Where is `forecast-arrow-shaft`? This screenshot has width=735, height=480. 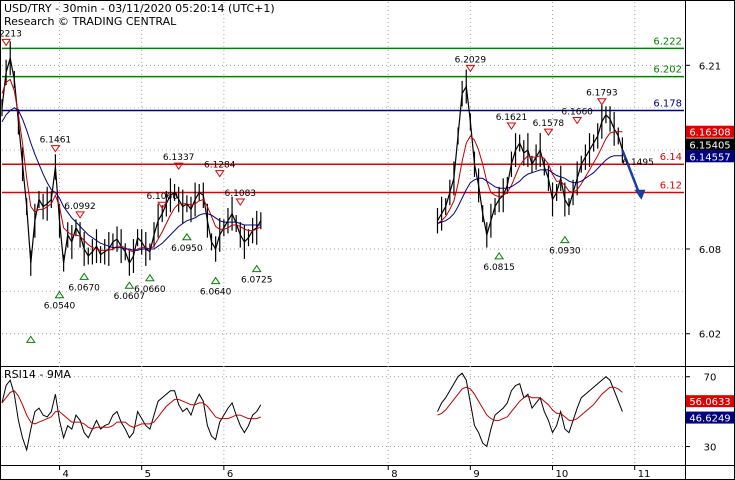
forecast-arrow-shaft is located at coordinates (631, 173).